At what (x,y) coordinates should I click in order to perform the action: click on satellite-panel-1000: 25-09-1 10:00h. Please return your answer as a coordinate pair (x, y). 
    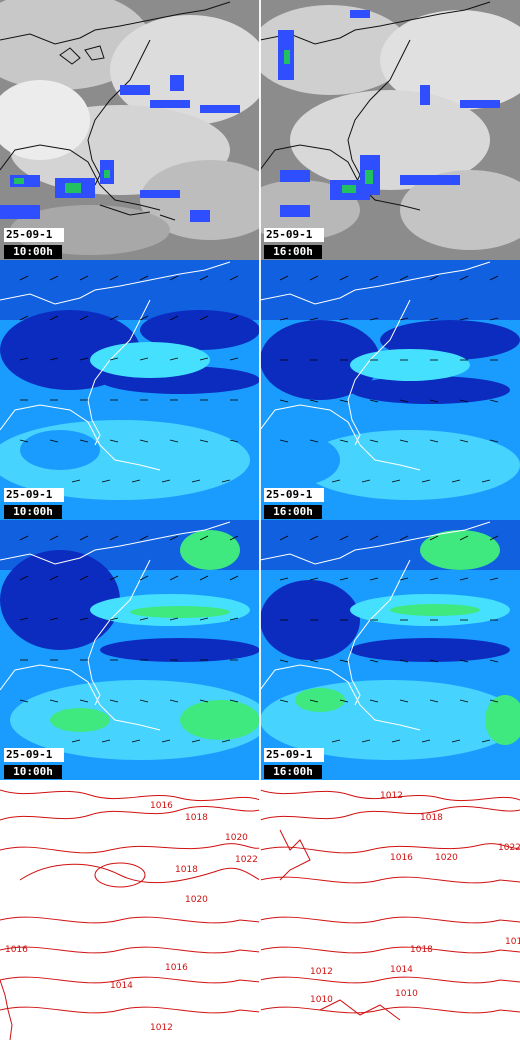
    Looking at the image, I should click on (130, 130).